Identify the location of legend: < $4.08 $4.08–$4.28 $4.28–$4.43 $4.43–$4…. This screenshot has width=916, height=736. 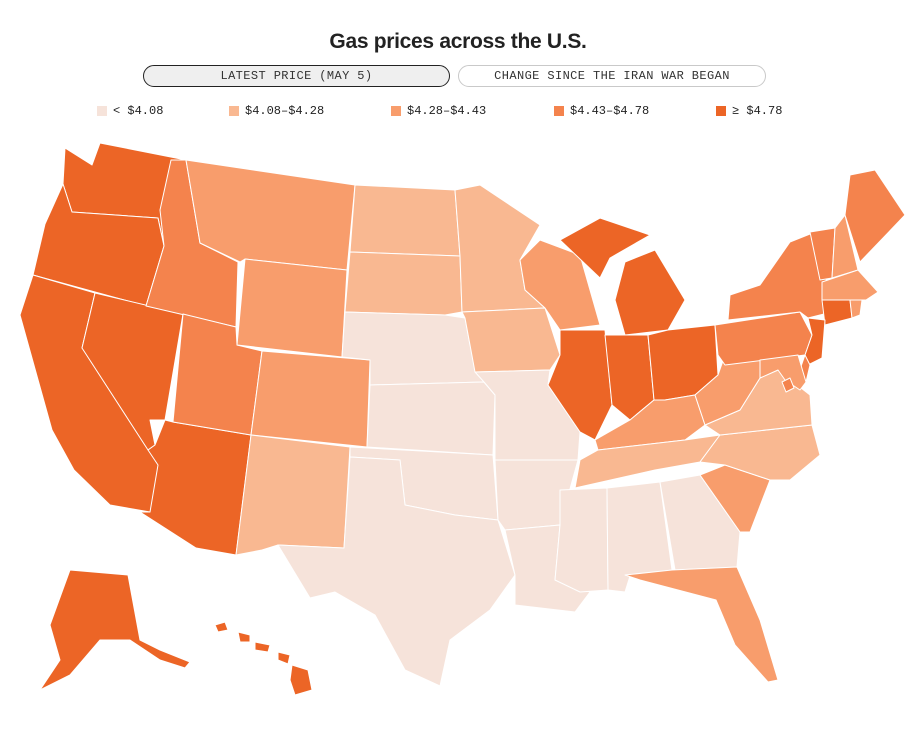
(458, 112).